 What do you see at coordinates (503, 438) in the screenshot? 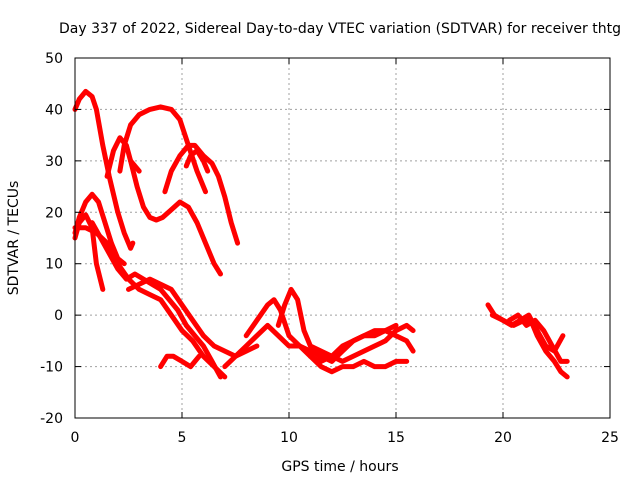
I see `x-tick-label: 20` at bounding box center [503, 438].